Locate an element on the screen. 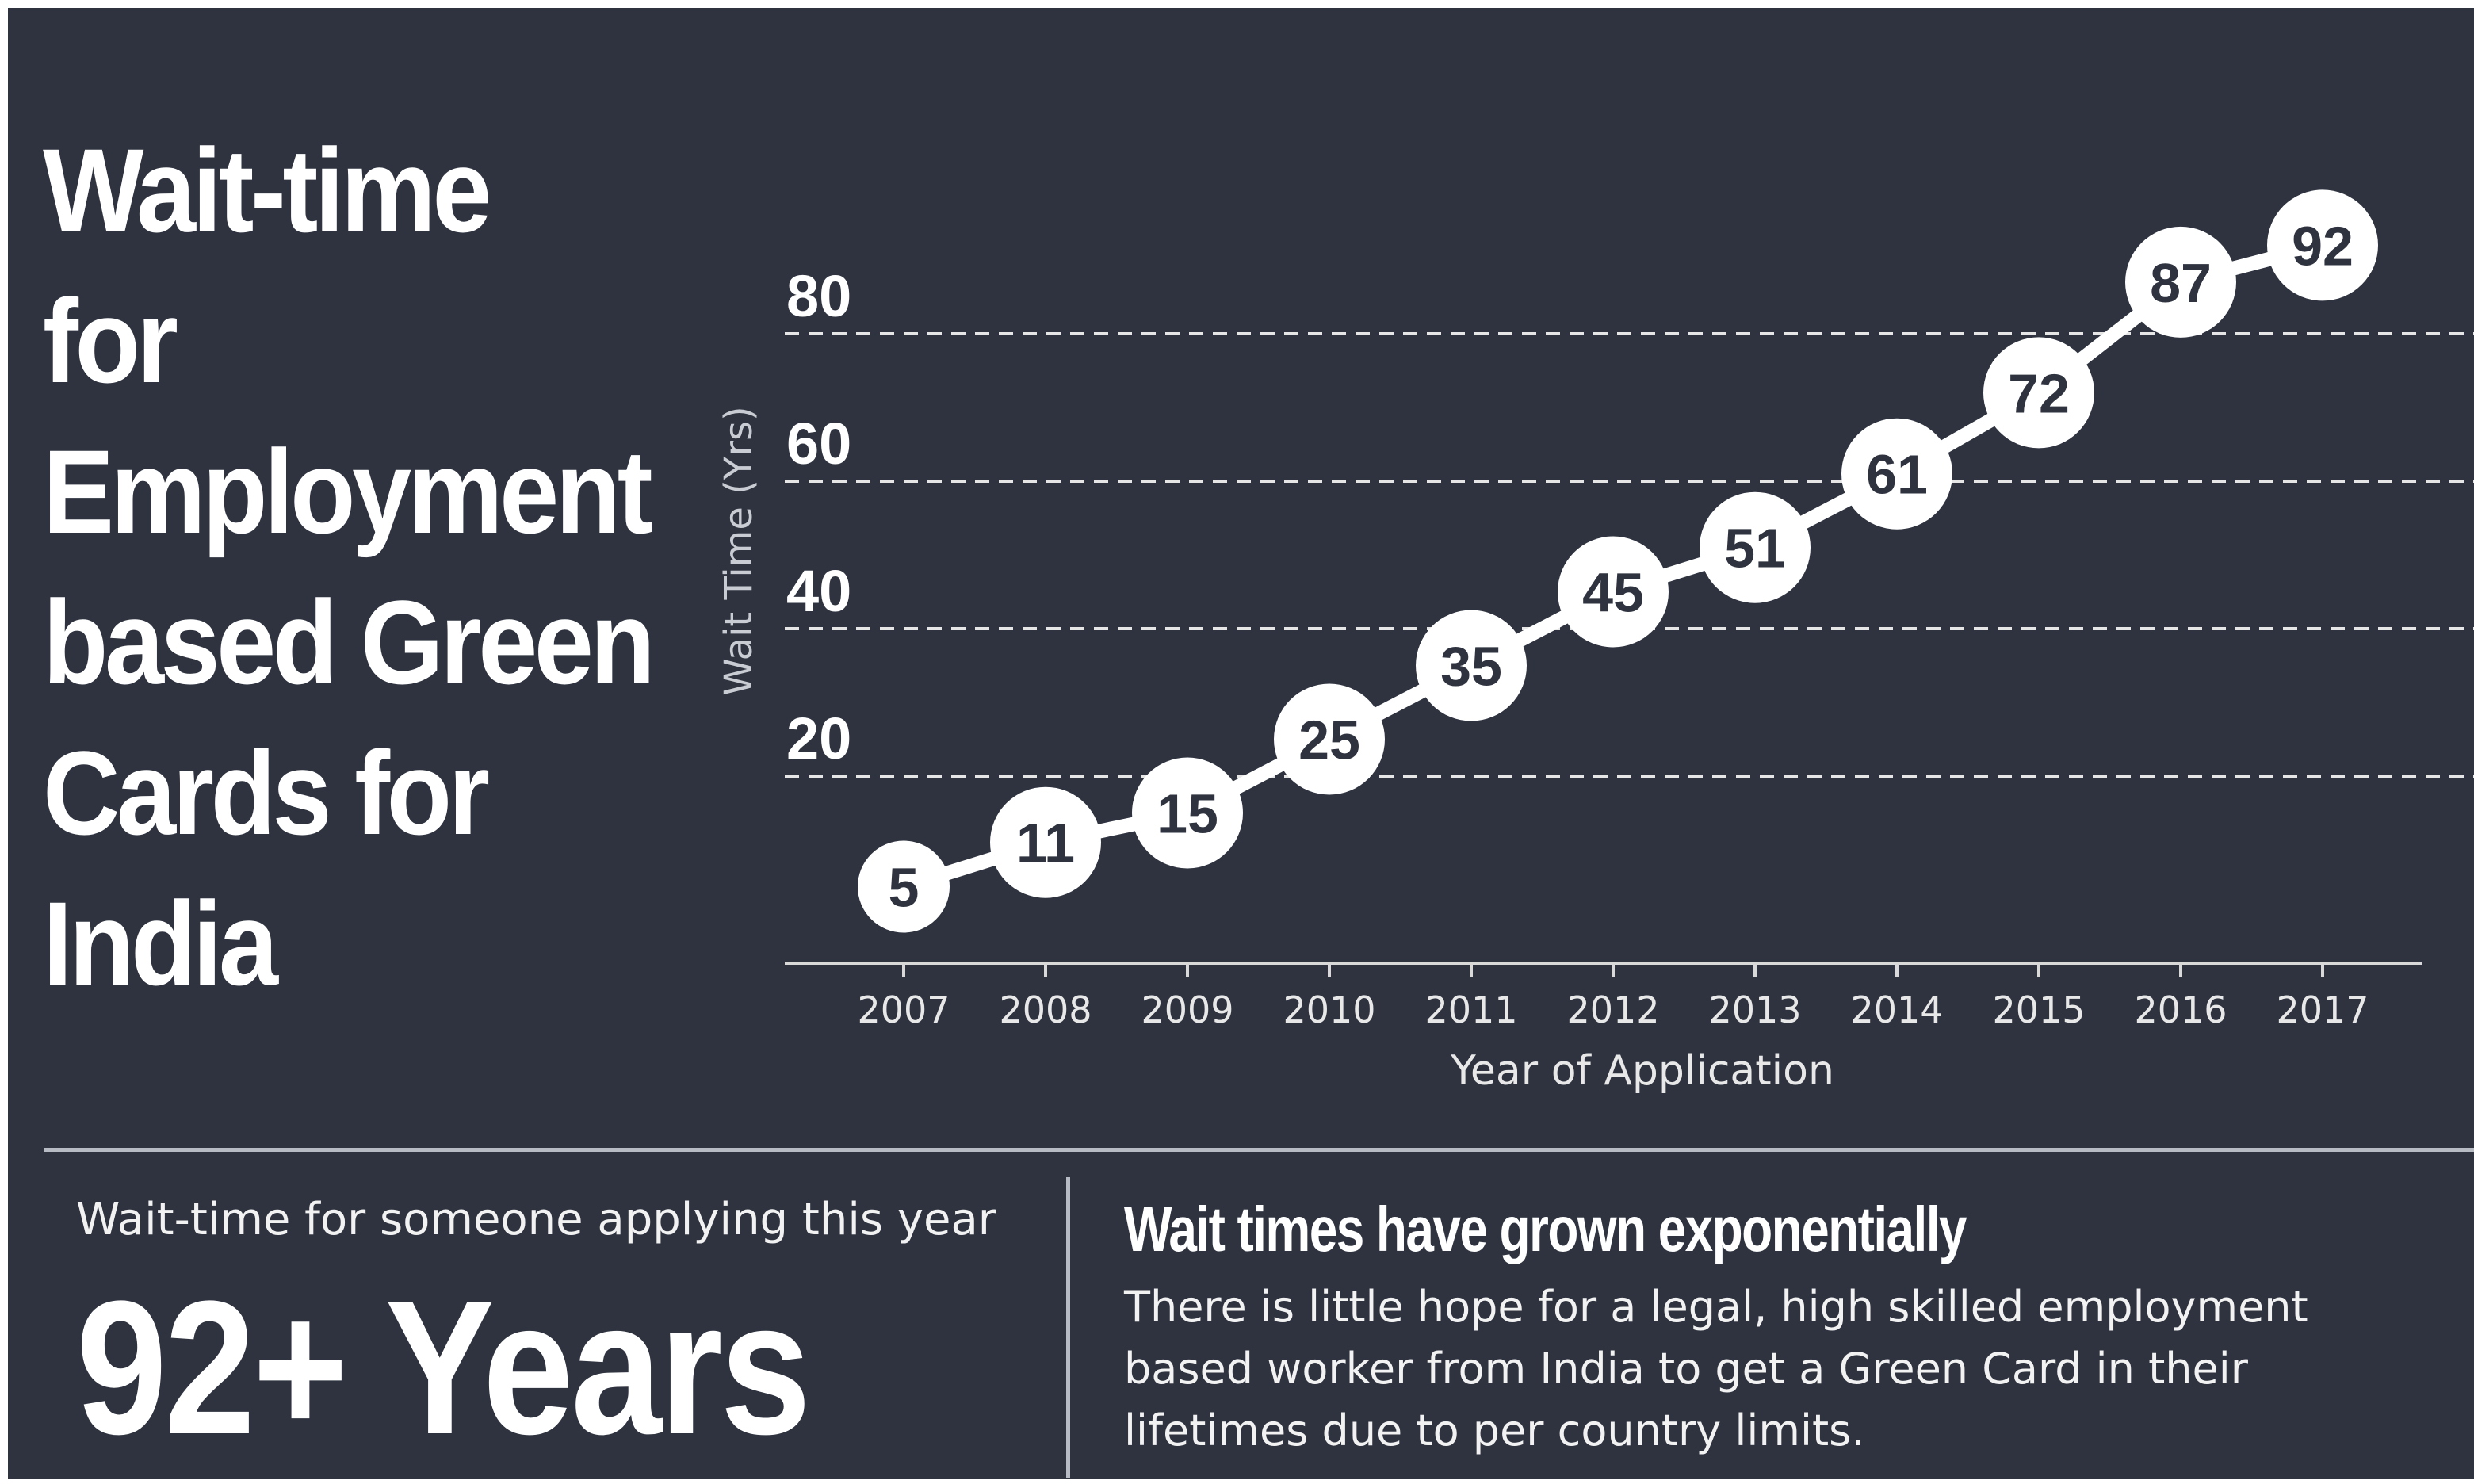 Image resolution: width=2474 pixels, height=1484 pixels. data-label: 35 is located at coordinates (1471, 667).